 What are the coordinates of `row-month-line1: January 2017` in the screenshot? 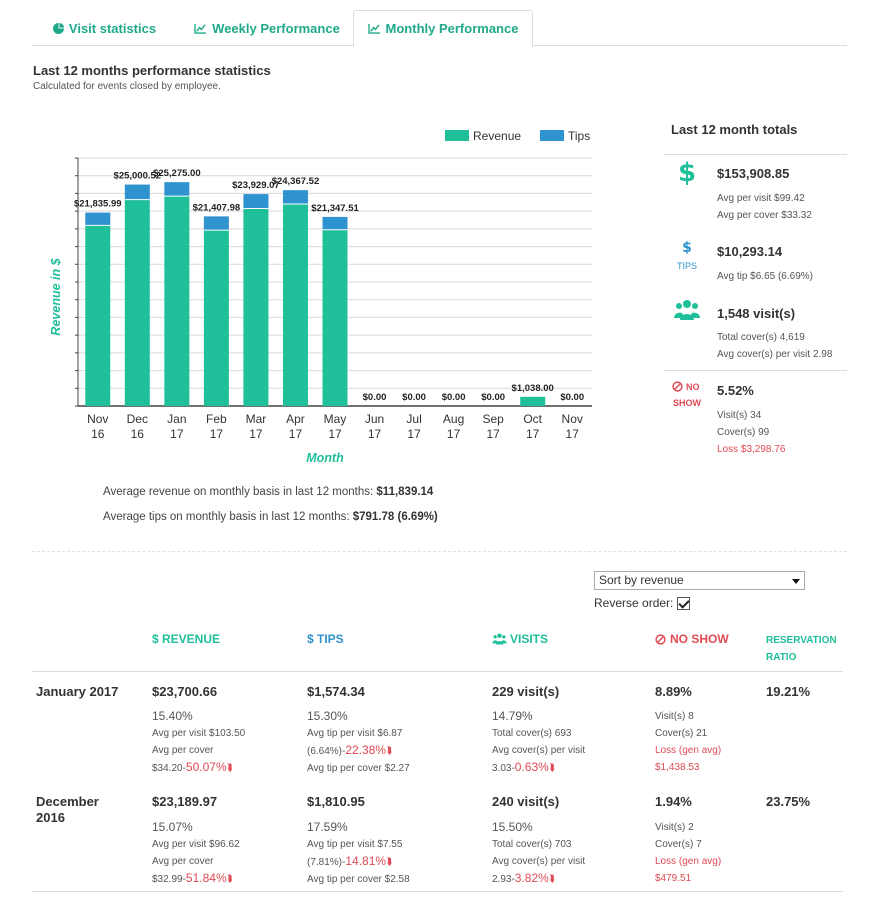 It's located at (77, 691).